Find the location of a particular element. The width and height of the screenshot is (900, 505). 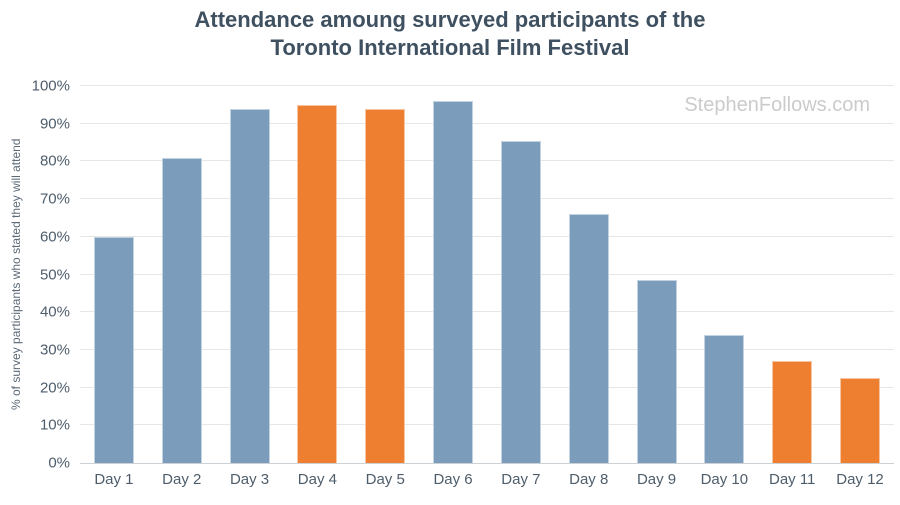

y-tick-label-70%: 70% is located at coordinates (54, 199).